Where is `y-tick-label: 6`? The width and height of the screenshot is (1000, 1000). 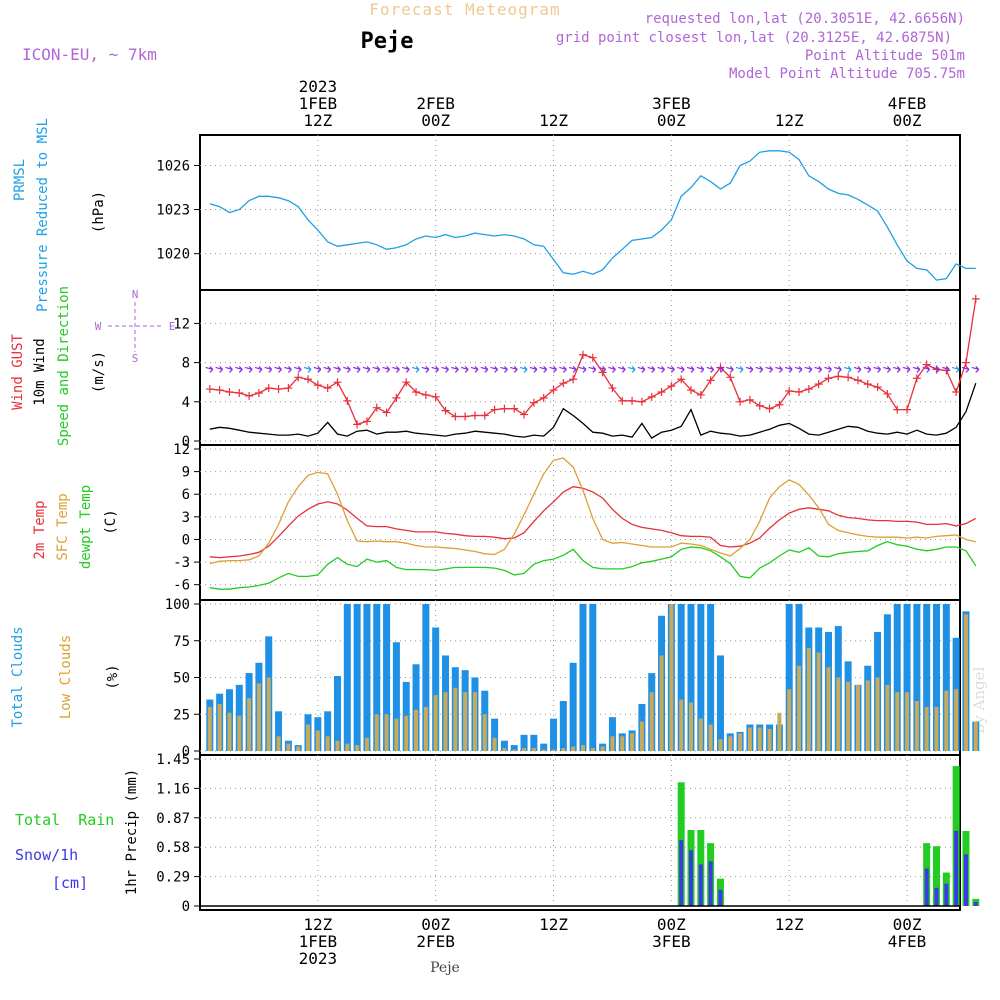 y-tick-label: 6 is located at coordinates (186, 495).